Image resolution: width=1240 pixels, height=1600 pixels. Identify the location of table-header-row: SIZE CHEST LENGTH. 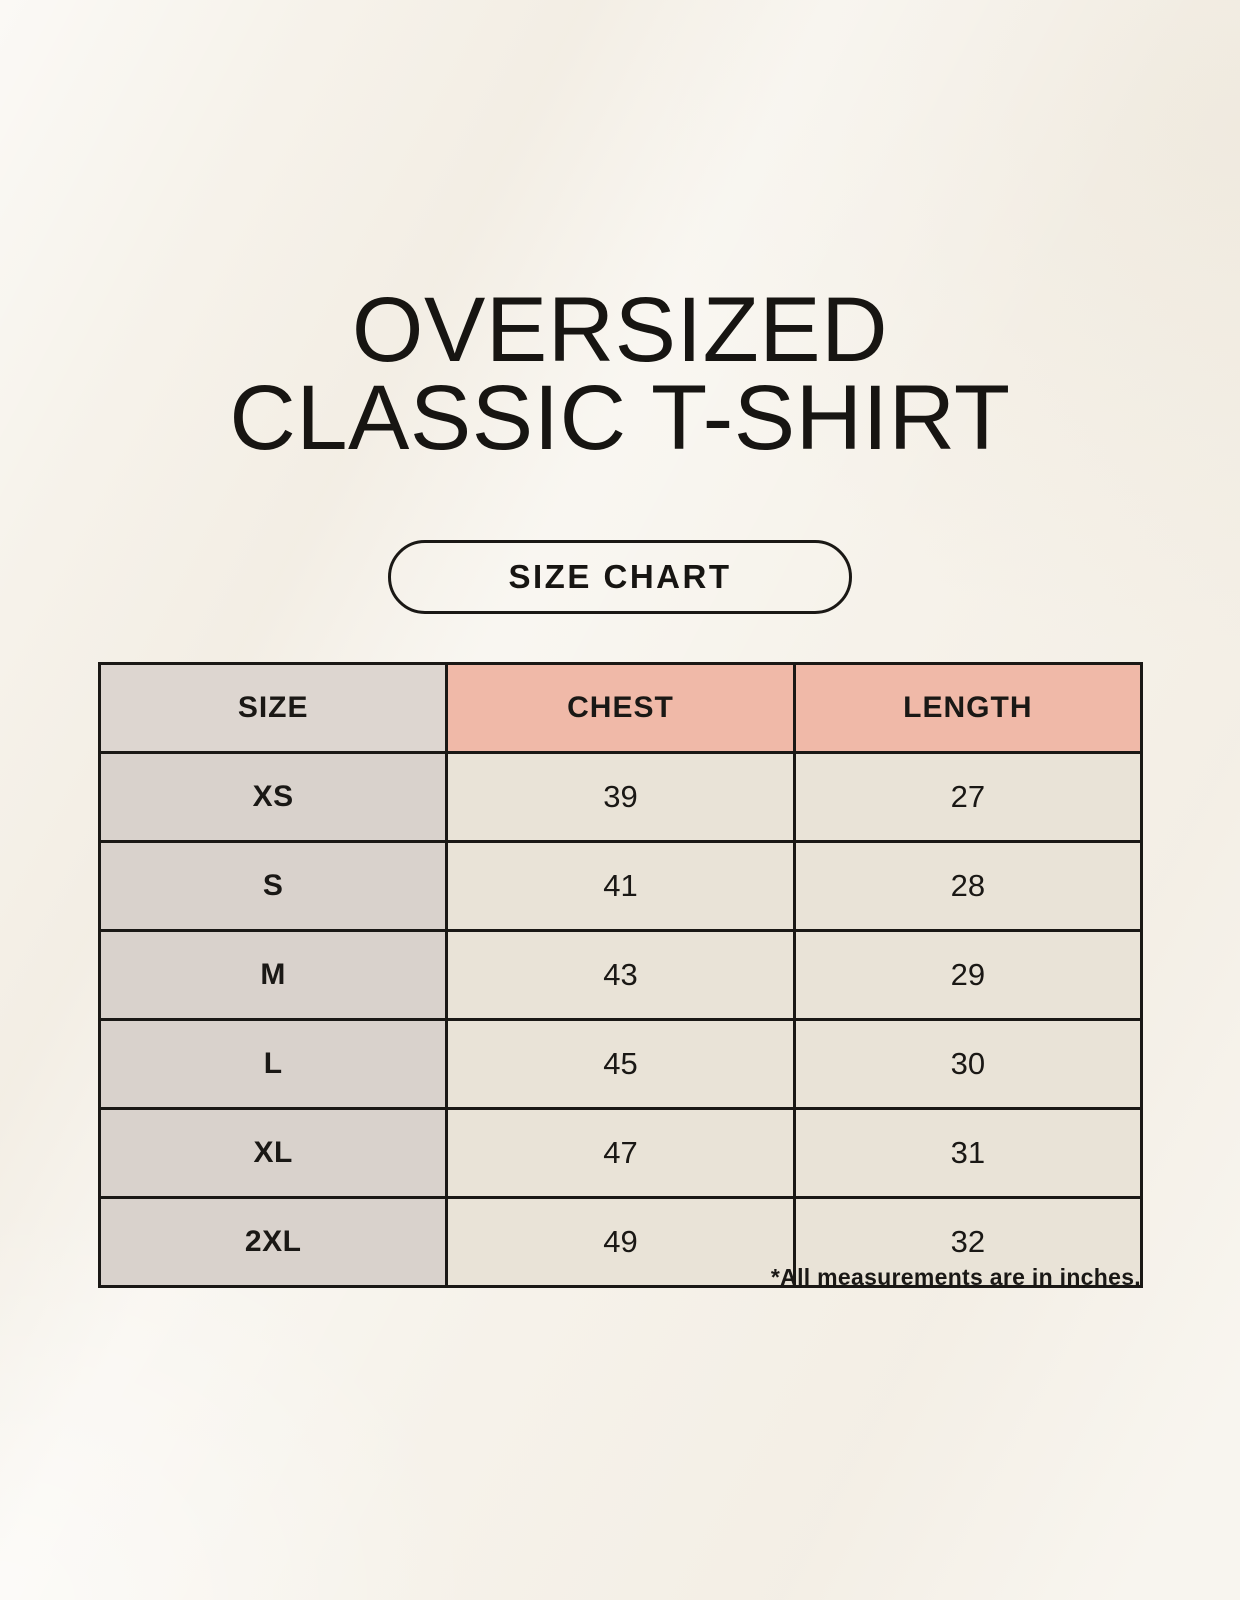
(620, 708).